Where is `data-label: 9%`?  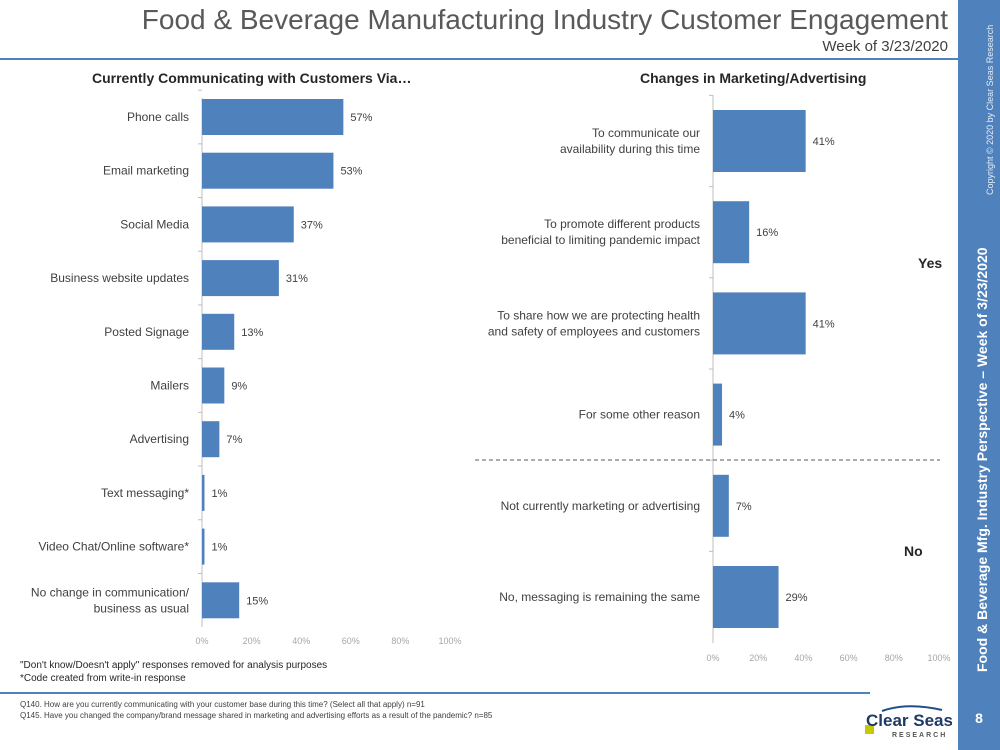
data-label: 9% is located at coordinates (239, 387).